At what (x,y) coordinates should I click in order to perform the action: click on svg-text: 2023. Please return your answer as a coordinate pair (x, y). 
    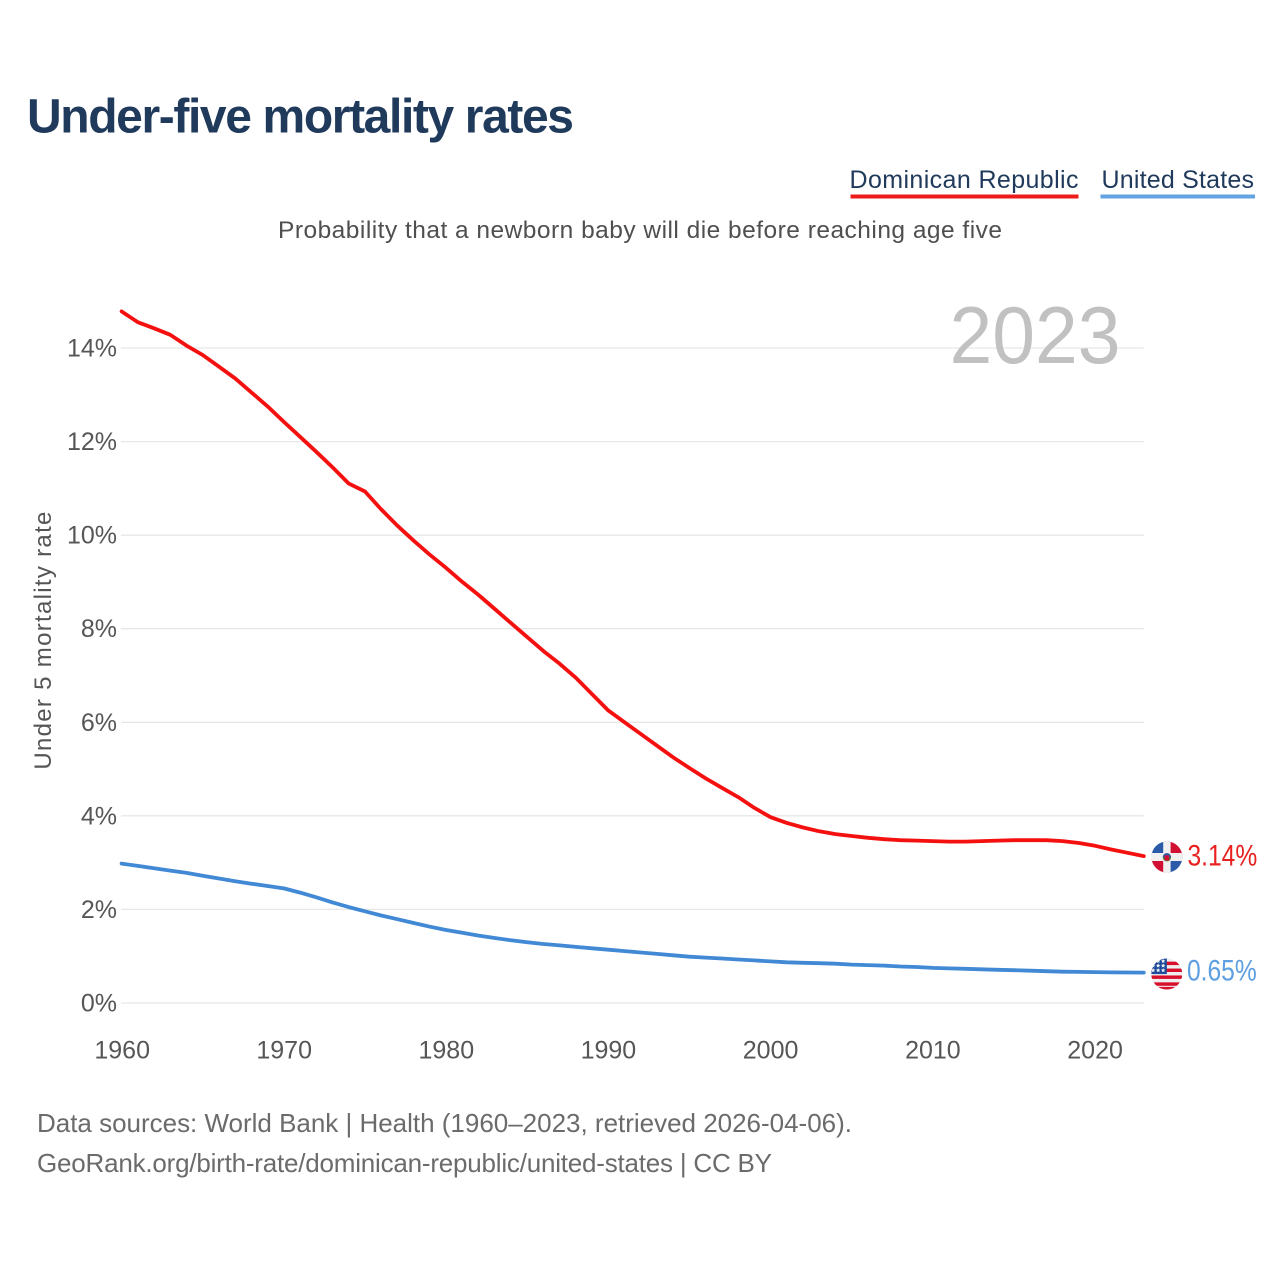
    Looking at the image, I should click on (1035, 336).